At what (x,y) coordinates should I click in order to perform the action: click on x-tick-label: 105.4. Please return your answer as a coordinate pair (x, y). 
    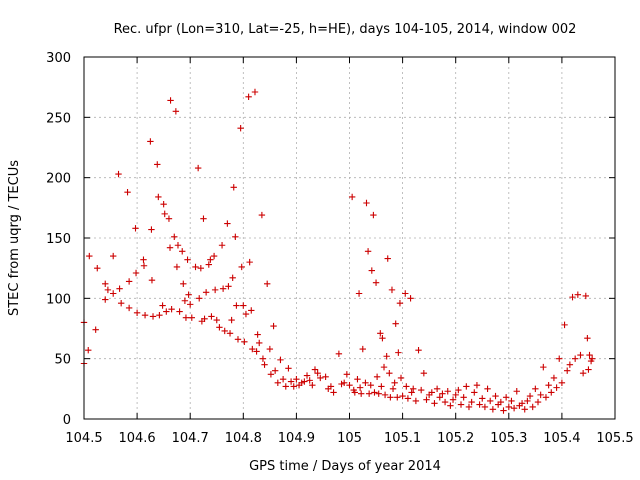
    Looking at the image, I should click on (561, 438).